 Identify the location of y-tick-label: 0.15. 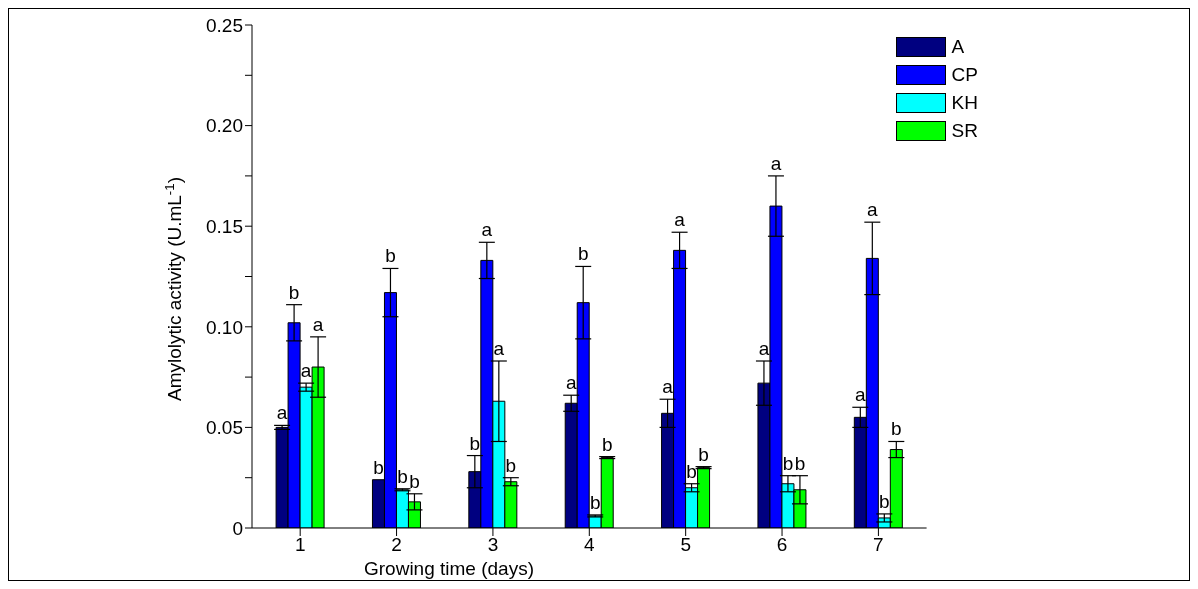
(224, 226).